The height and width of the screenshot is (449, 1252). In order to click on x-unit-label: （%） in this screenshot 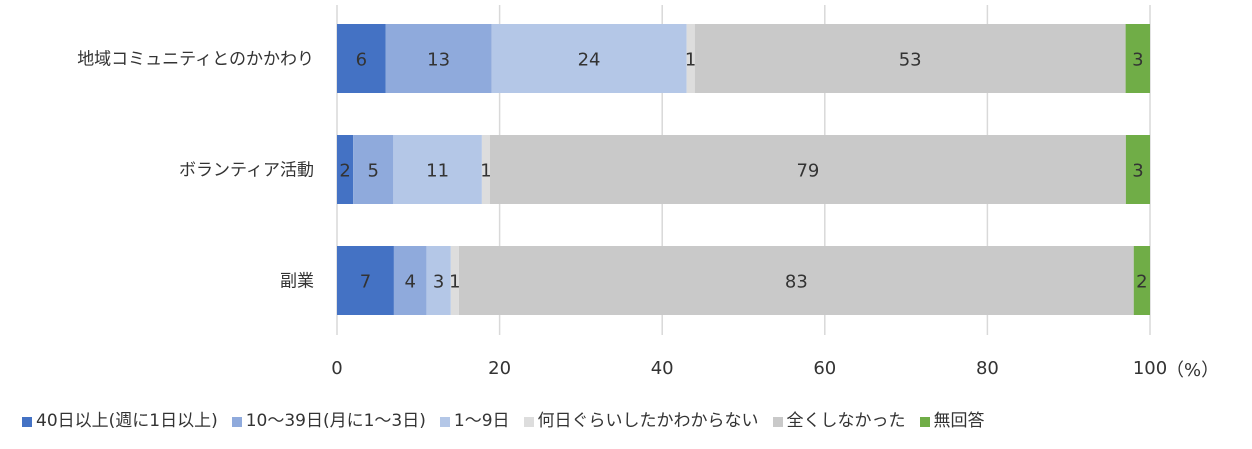, I will do `click(1193, 370)`.